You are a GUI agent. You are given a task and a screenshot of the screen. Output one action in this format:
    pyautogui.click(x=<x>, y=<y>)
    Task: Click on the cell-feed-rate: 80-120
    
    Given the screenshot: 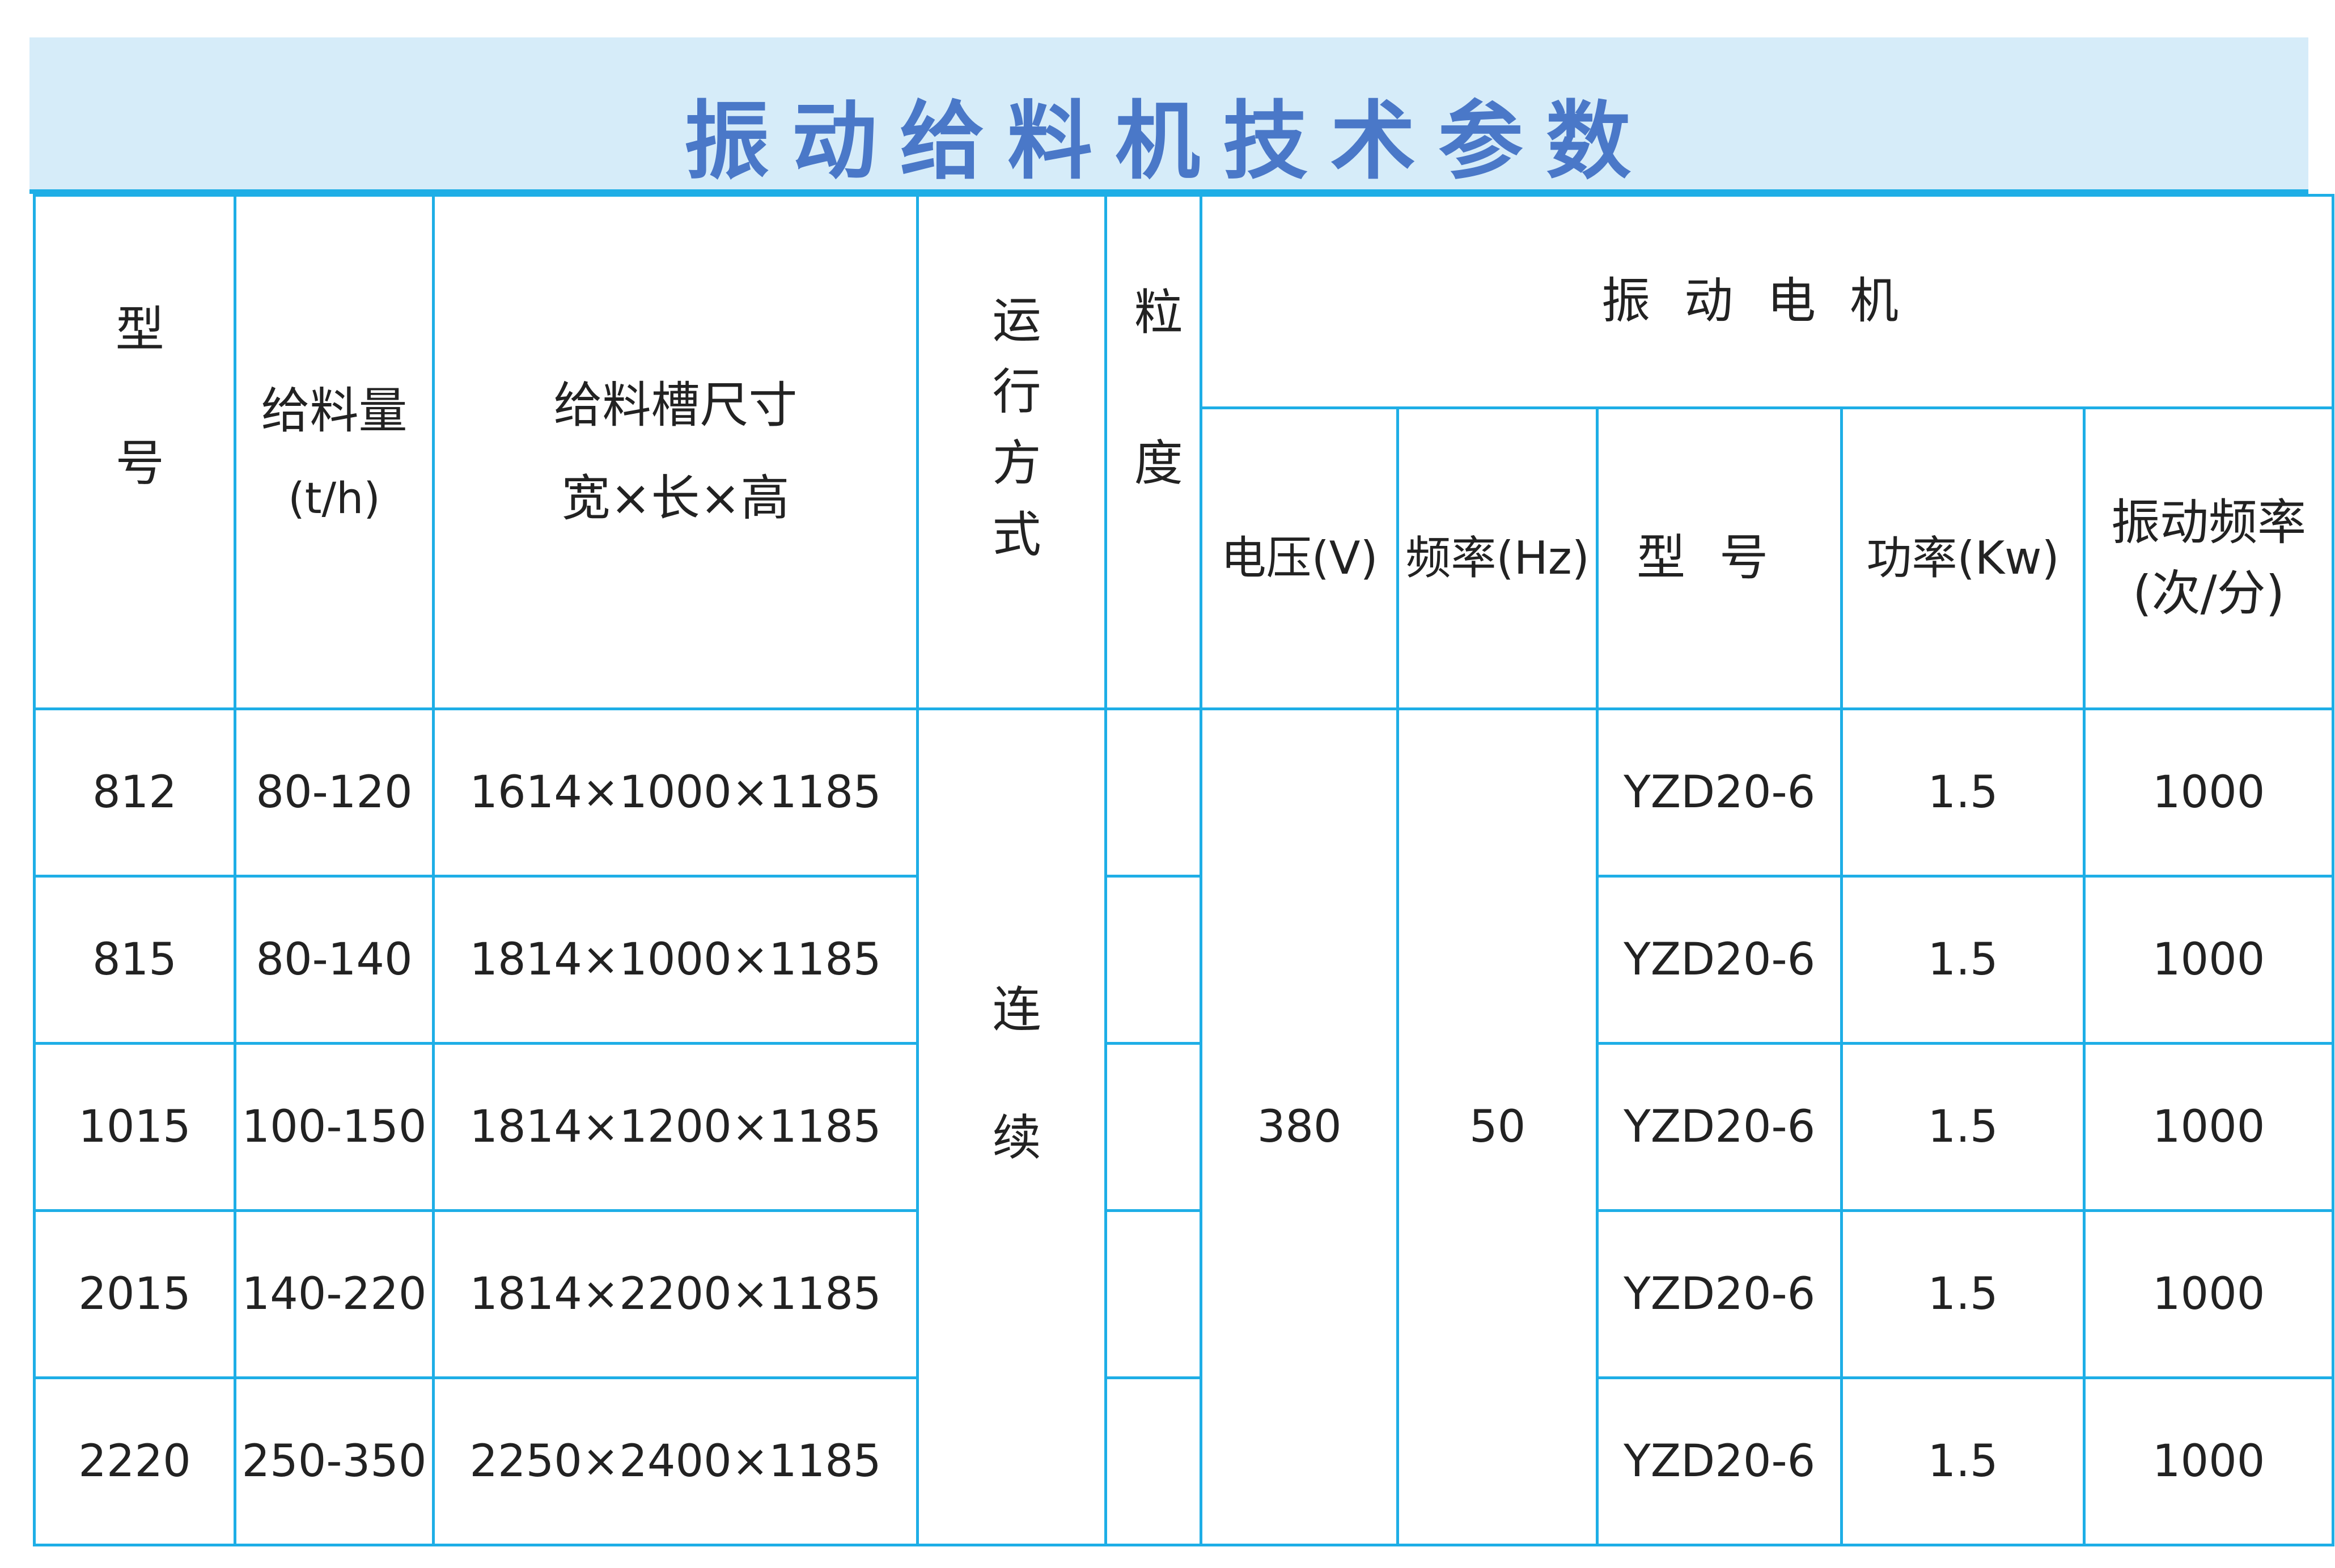 What is the action you would take?
    pyautogui.click(x=335, y=792)
    